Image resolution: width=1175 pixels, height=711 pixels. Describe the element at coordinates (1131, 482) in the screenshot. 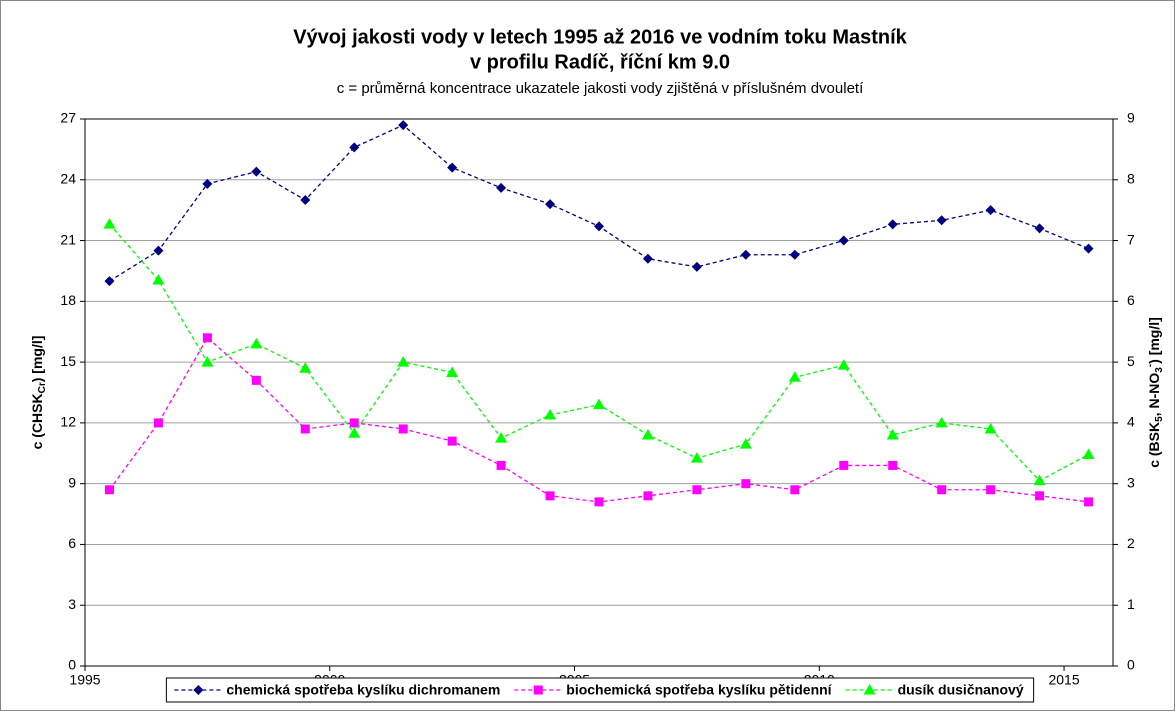

I see `y2-tick-label: 3` at that location.